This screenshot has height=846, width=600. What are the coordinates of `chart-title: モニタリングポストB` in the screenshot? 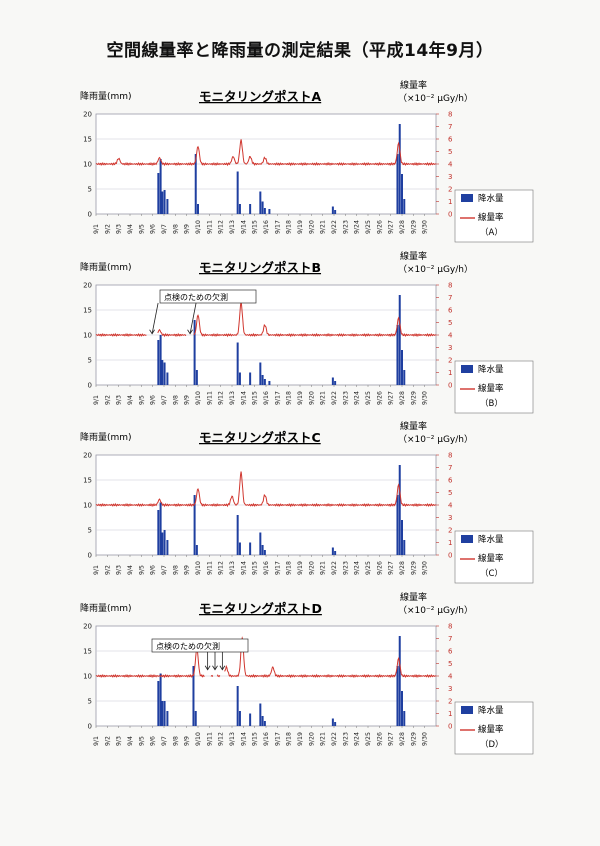 It's located at (260, 267).